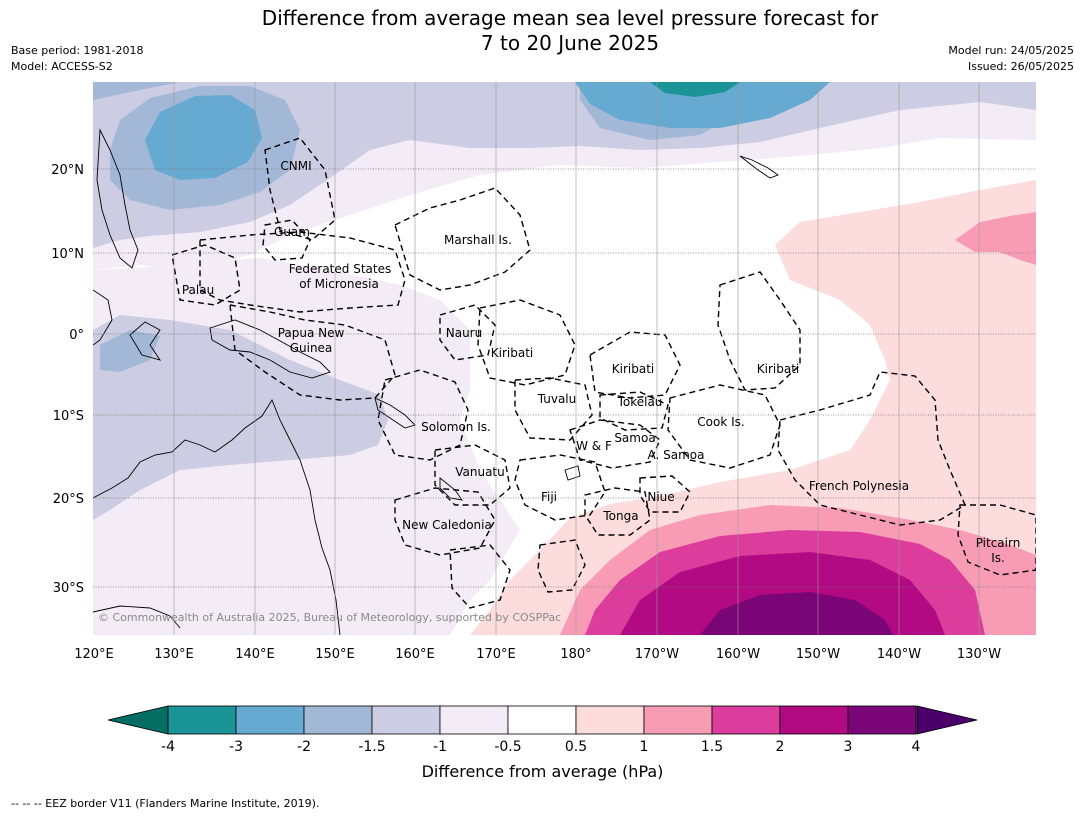 The height and width of the screenshot is (816, 1085). Describe the element at coordinates (198, 290) in the screenshot. I see `label-palau: Palau` at that location.